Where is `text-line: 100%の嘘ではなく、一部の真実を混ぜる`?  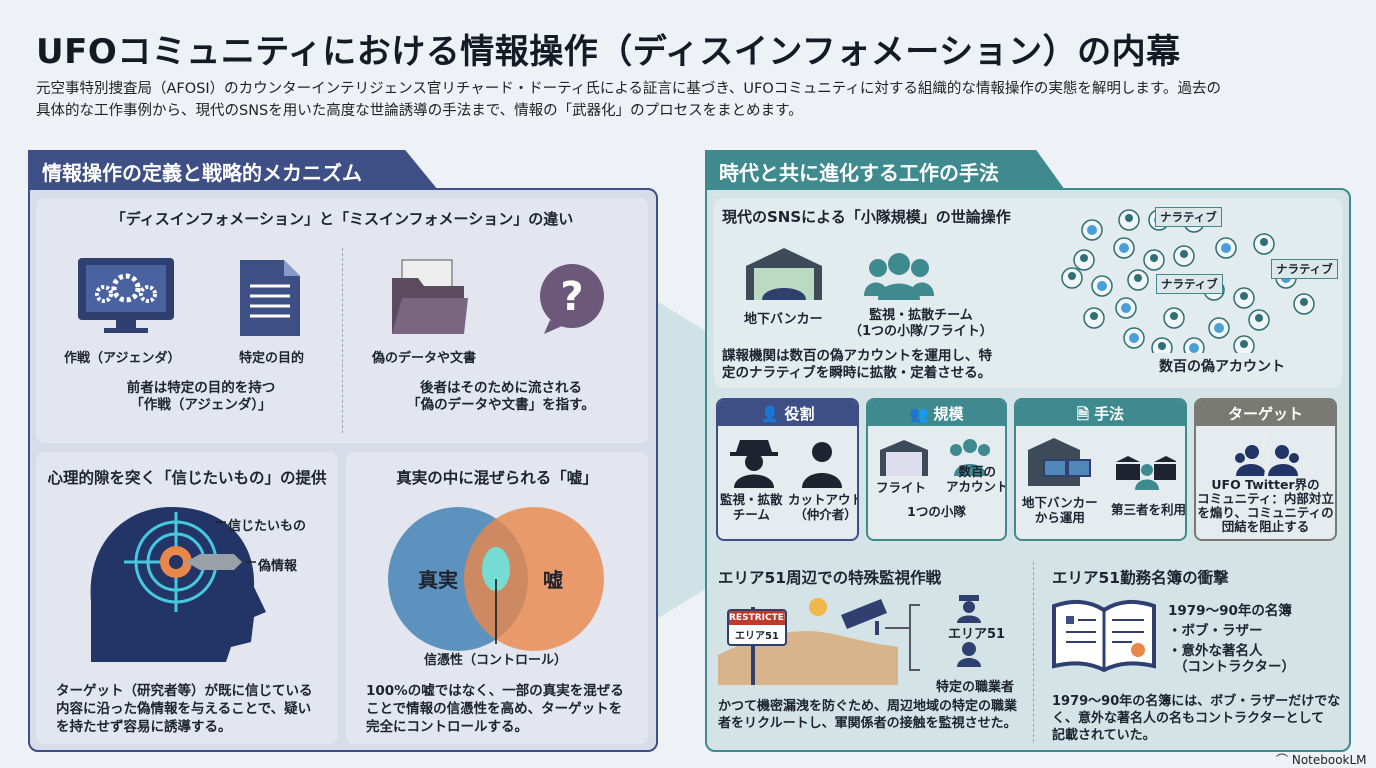 text-line: 100%の嘘ではなく、一部の真実を混ぜる is located at coordinates (495, 691).